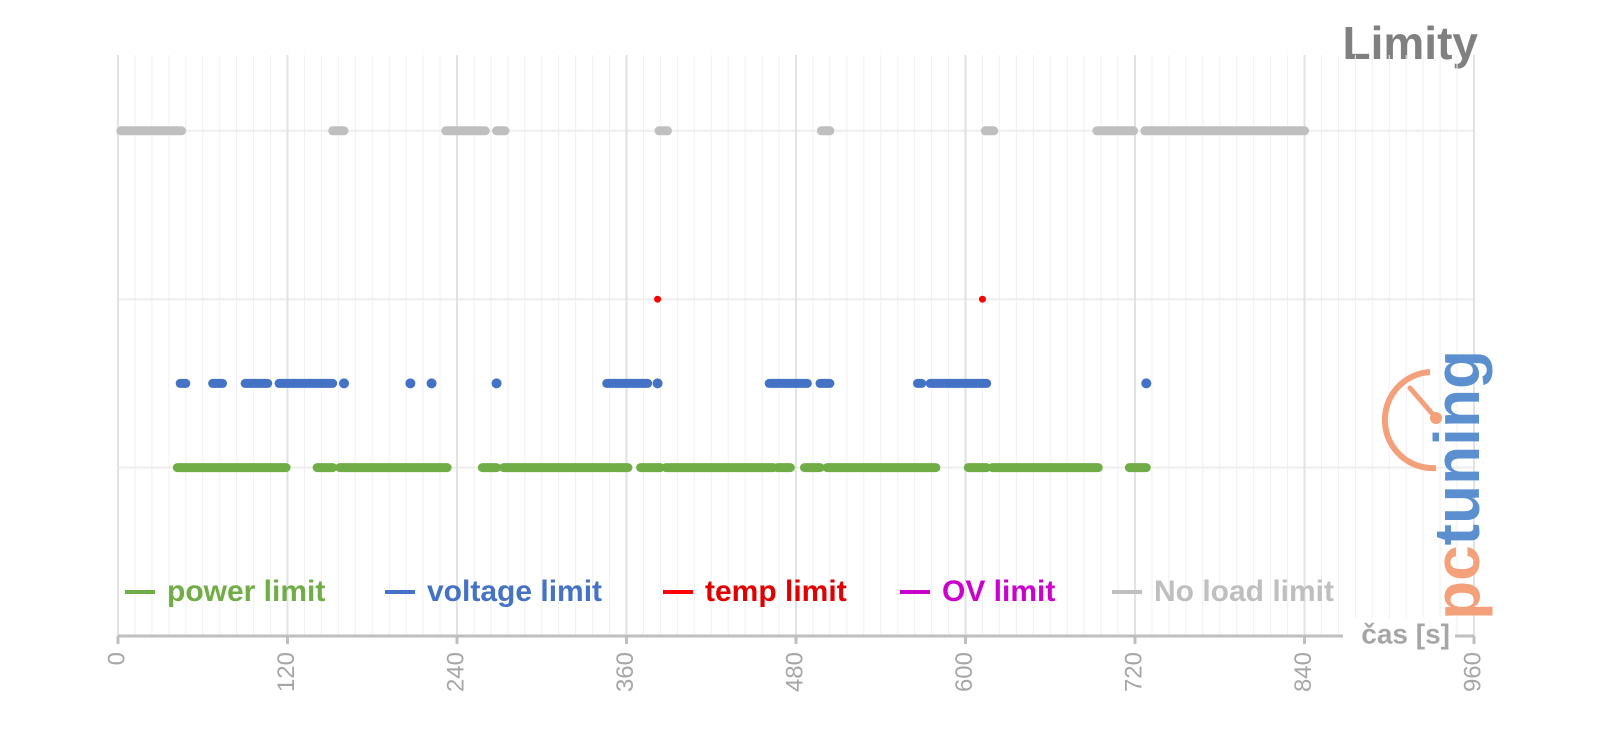 Image resolution: width=1600 pixels, height=745 pixels. I want to click on x-tick-label: 0, so click(116, 658).